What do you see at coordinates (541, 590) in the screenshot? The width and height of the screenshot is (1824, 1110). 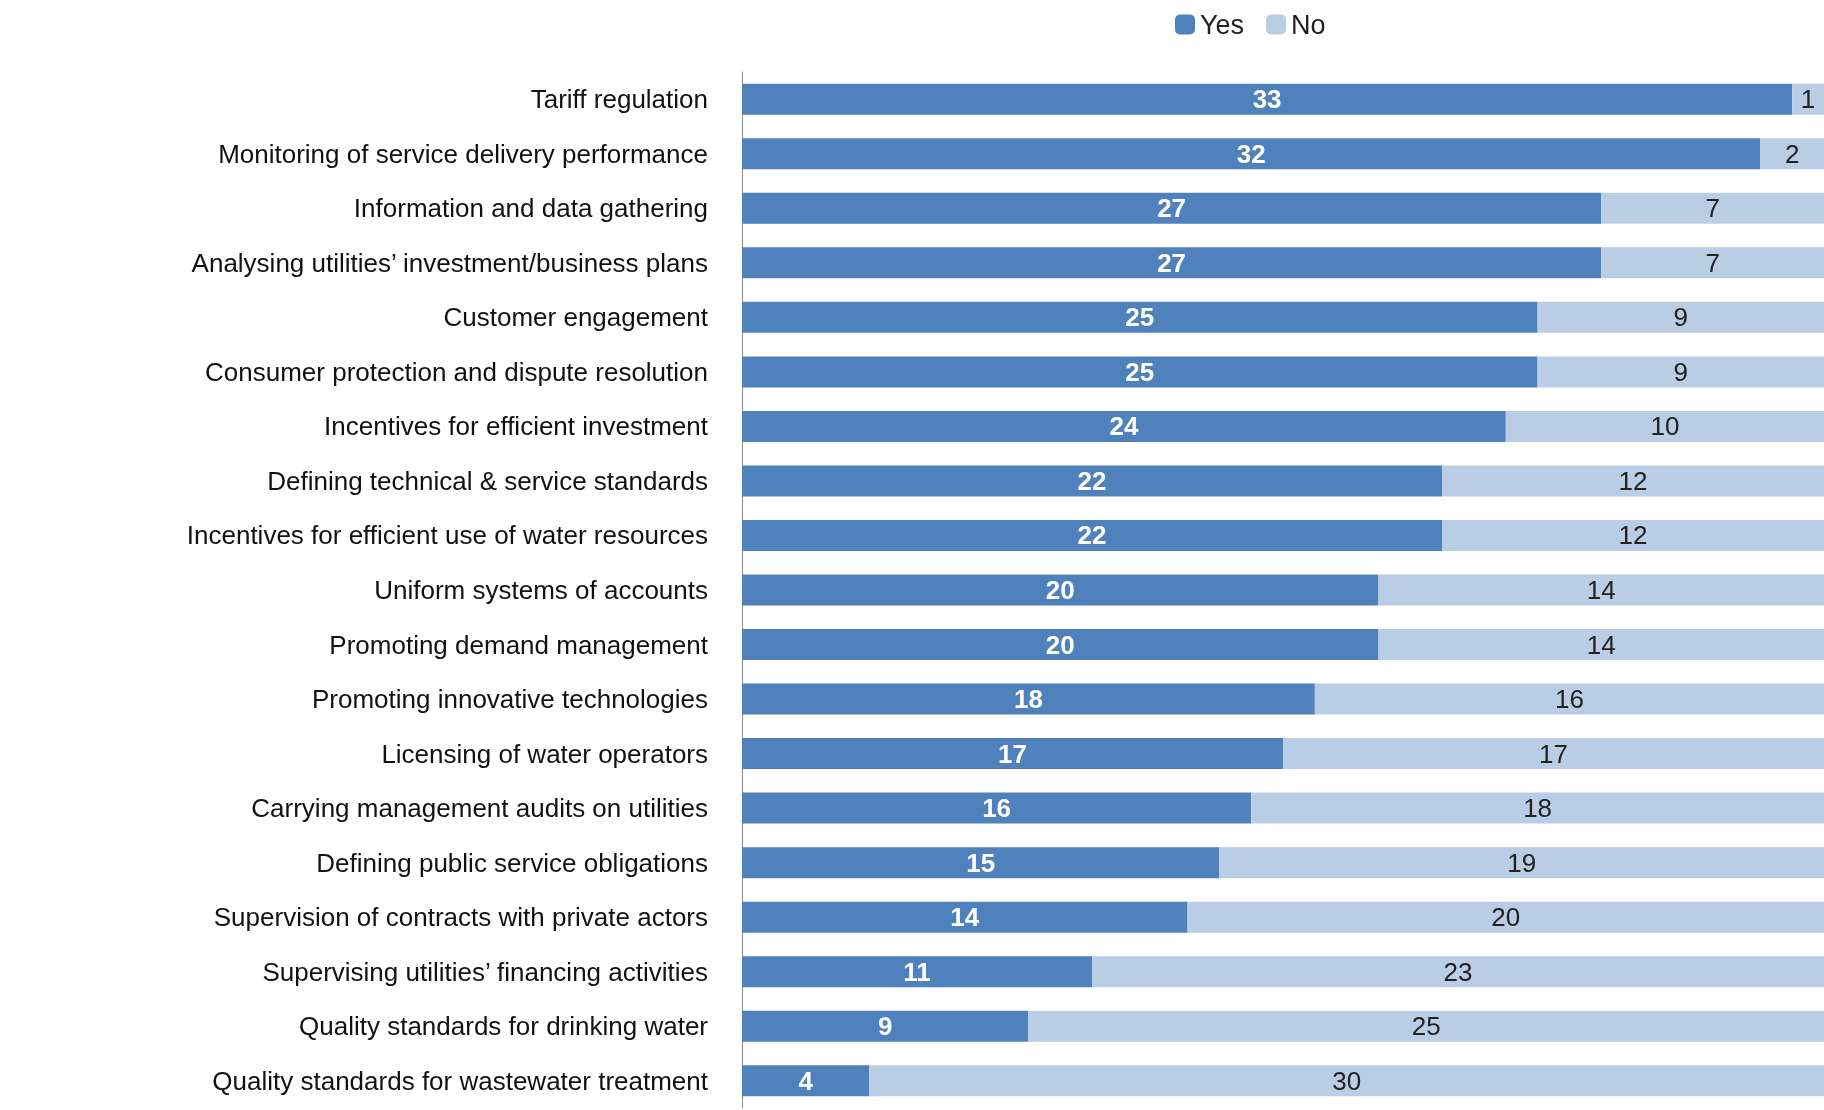 I see `y-tick-label: Uniform systems of accounts` at bounding box center [541, 590].